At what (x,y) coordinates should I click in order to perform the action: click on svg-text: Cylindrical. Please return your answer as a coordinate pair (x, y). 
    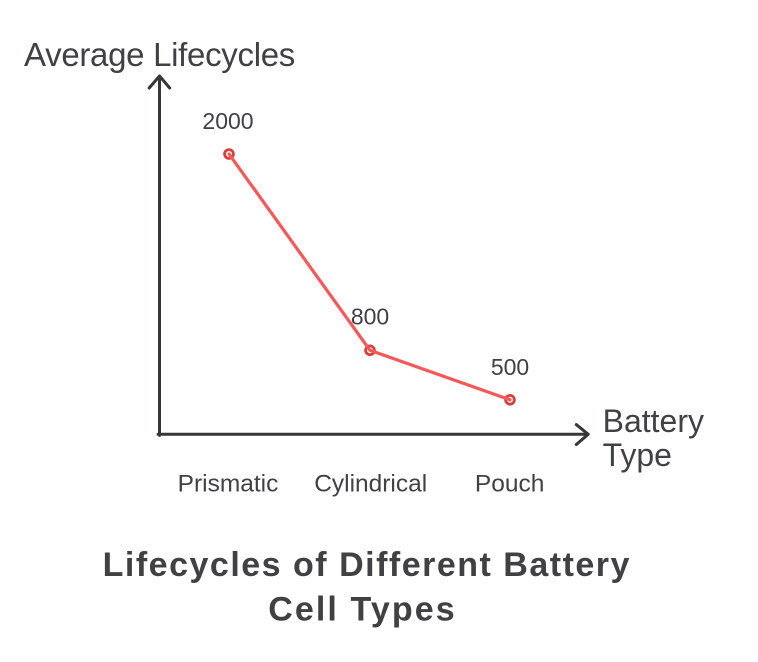
    Looking at the image, I should click on (370, 484).